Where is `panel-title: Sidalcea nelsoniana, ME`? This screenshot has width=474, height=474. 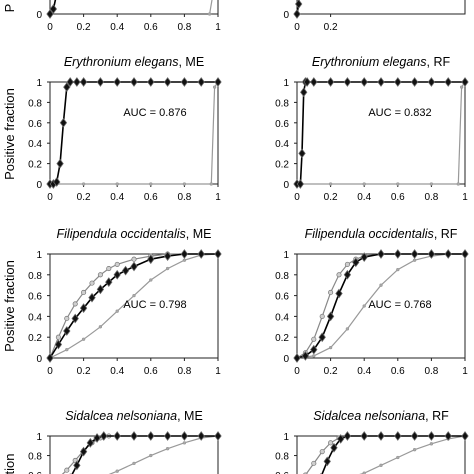 panel-title: Sidalcea nelsoniana, ME is located at coordinates (134, 416).